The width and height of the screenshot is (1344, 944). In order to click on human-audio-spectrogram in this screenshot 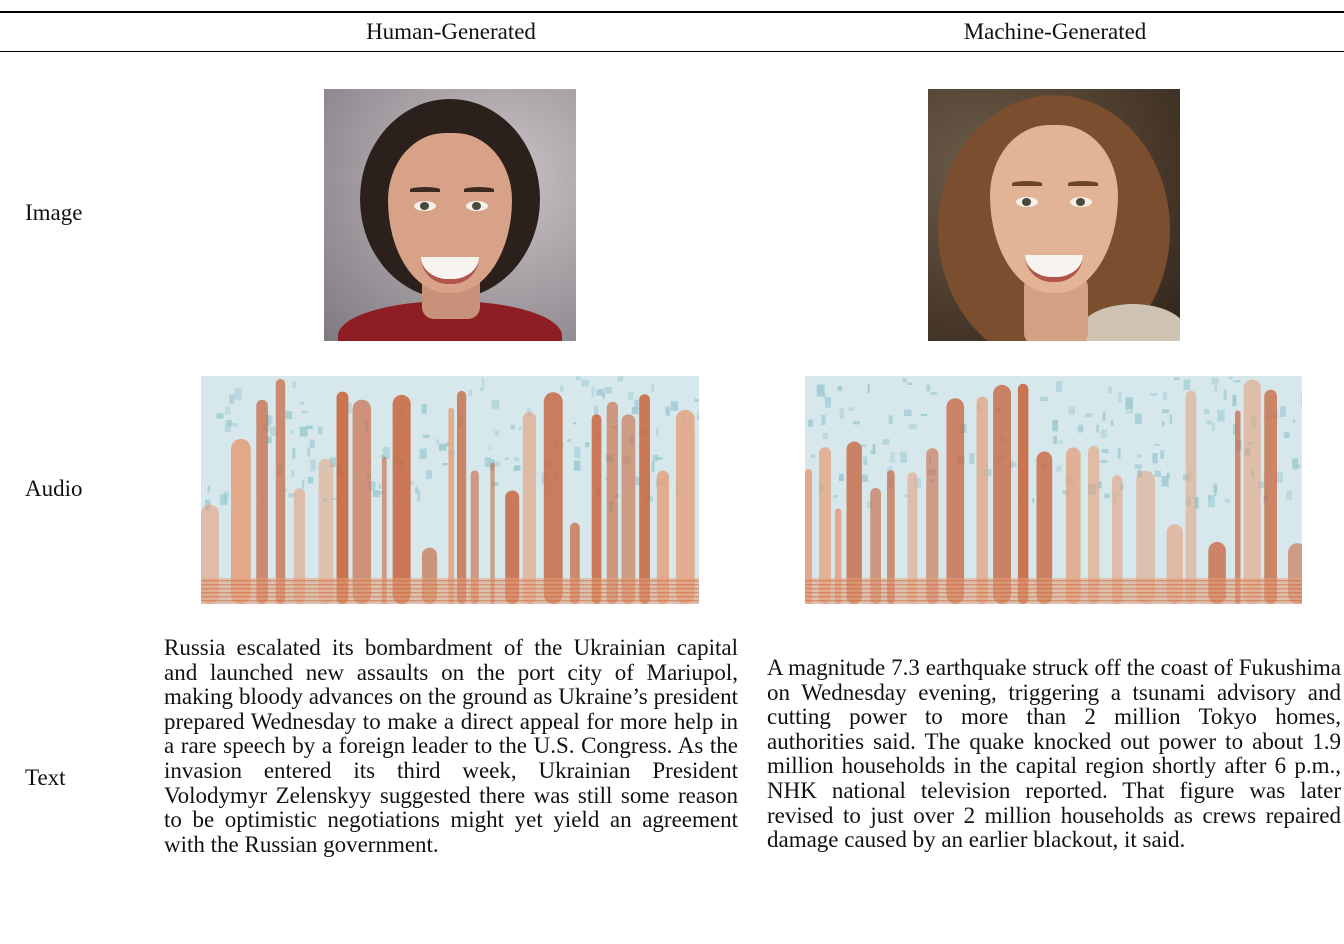, I will do `click(450, 490)`.